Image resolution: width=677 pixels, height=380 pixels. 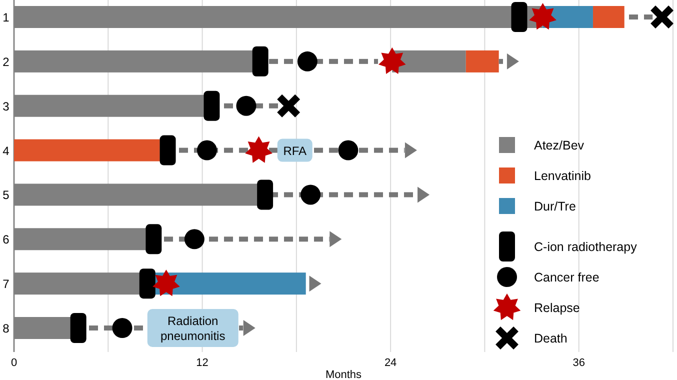 I want to click on y-tick-label: 8, so click(x=6, y=329).